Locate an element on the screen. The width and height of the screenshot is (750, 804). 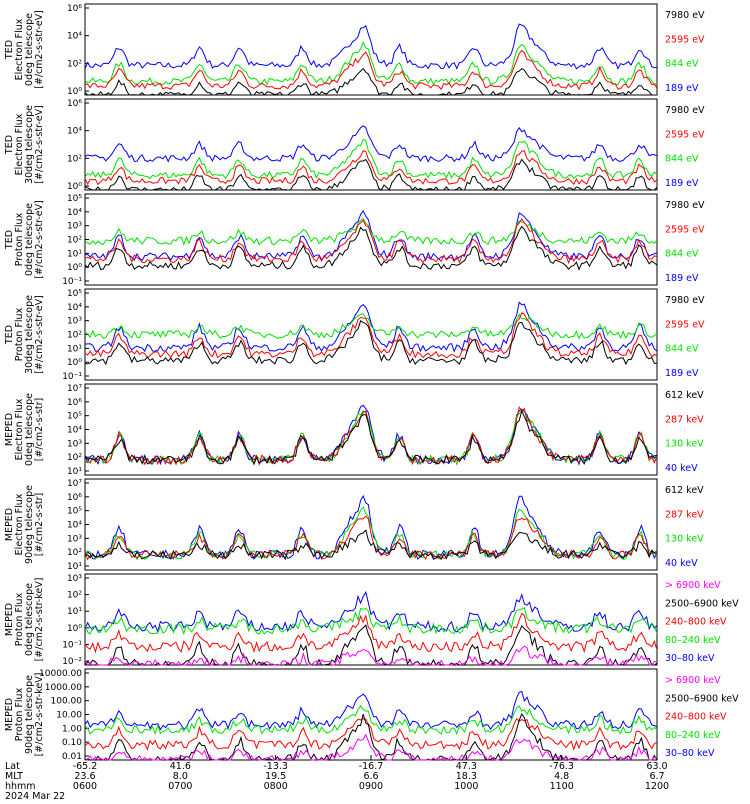
y-axis-title-line: [#/cm2-s-str] is located at coordinates (39, 429).